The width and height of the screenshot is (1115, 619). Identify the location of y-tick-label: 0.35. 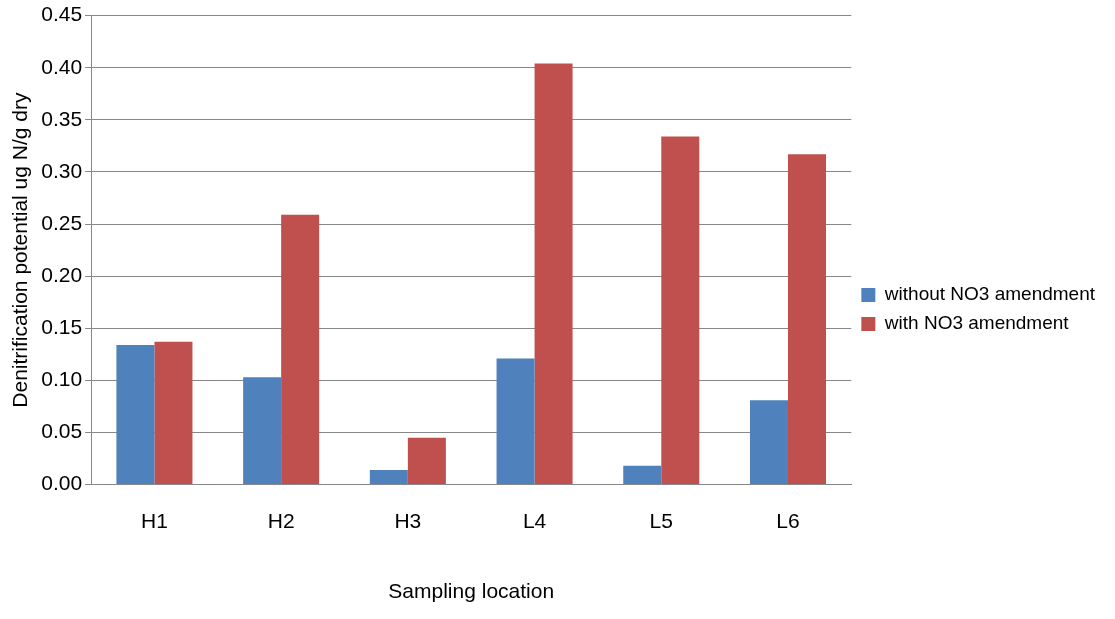
(62, 118).